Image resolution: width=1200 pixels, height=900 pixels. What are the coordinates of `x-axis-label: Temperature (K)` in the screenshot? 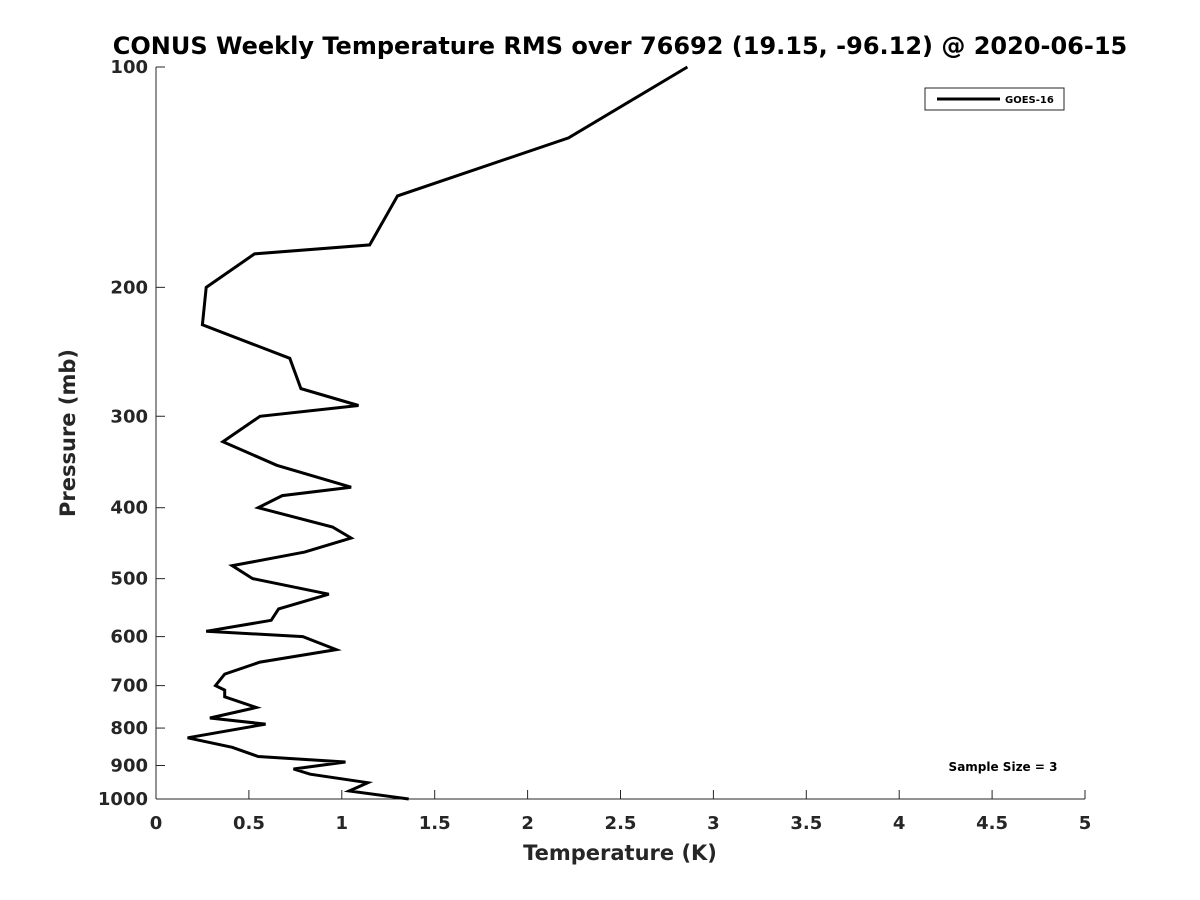 It's located at (620, 853).